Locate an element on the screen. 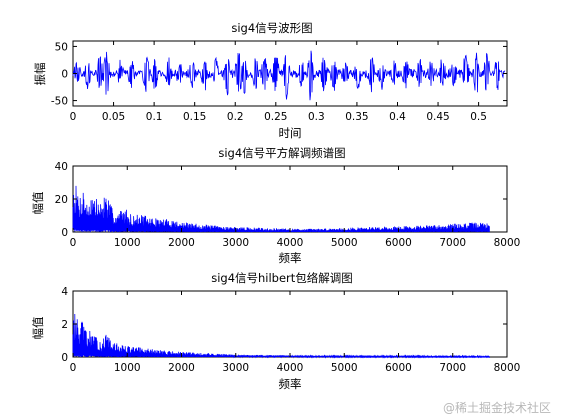  waveform-ytick-label: 0 is located at coordinates (64, 75).